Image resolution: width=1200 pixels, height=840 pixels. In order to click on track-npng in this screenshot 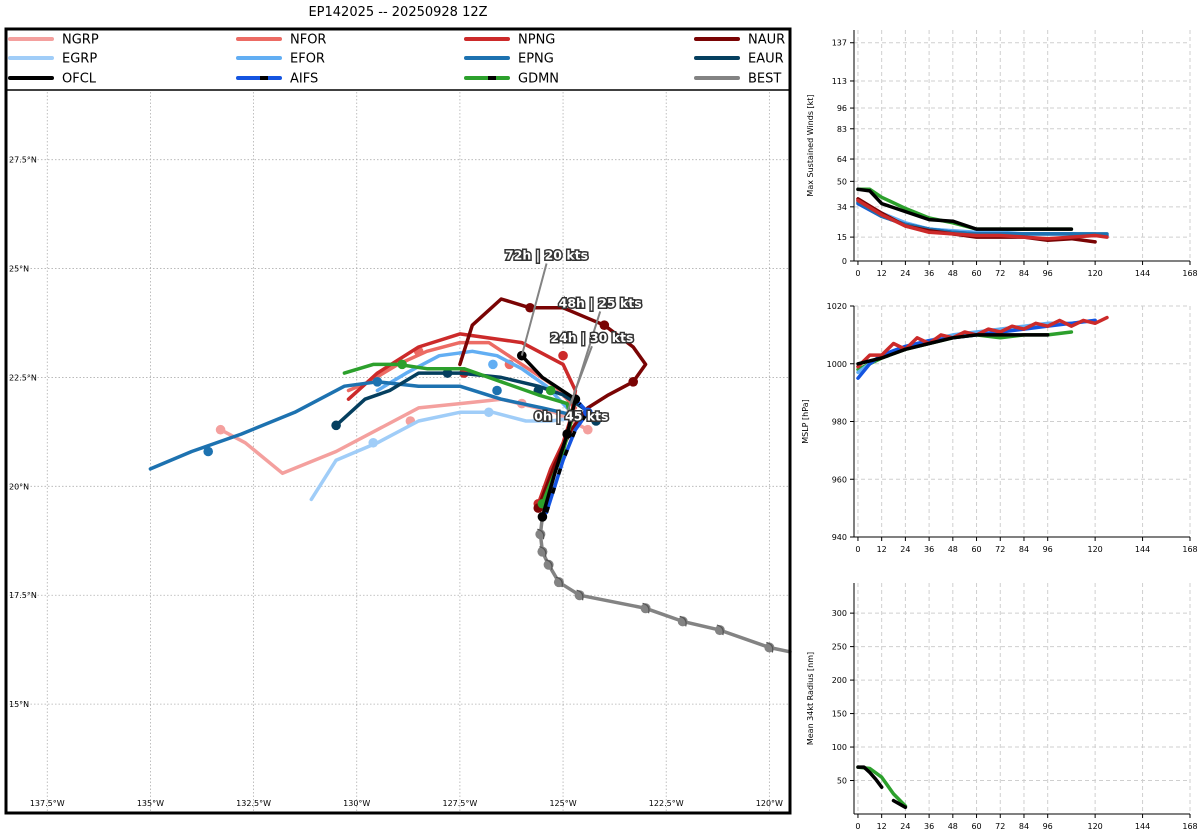, I will do `click(462, 419)`.